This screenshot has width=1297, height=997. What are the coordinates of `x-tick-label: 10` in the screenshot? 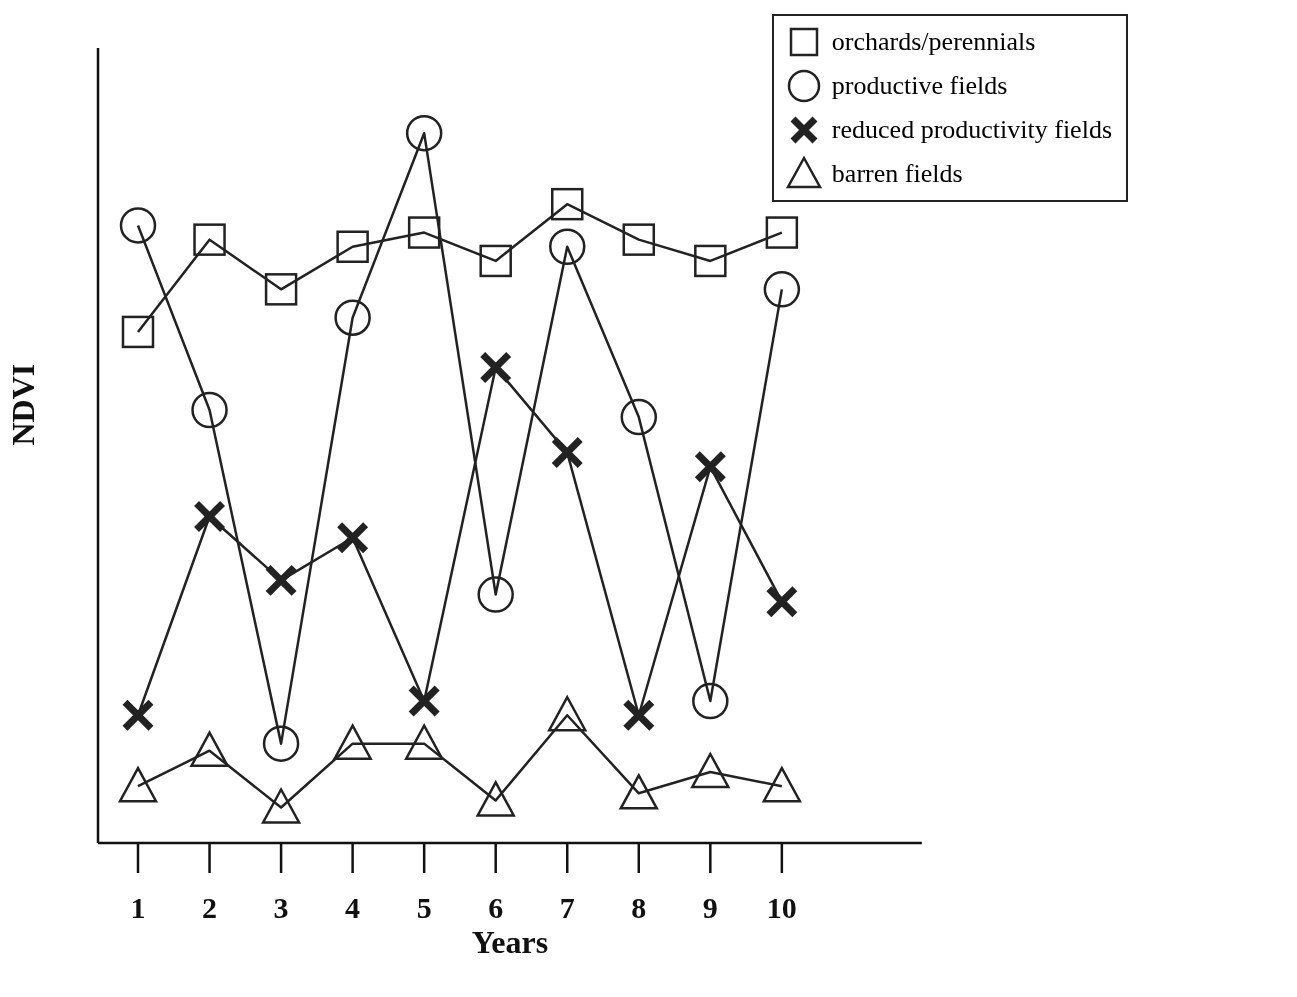 It's located at (781, 908).